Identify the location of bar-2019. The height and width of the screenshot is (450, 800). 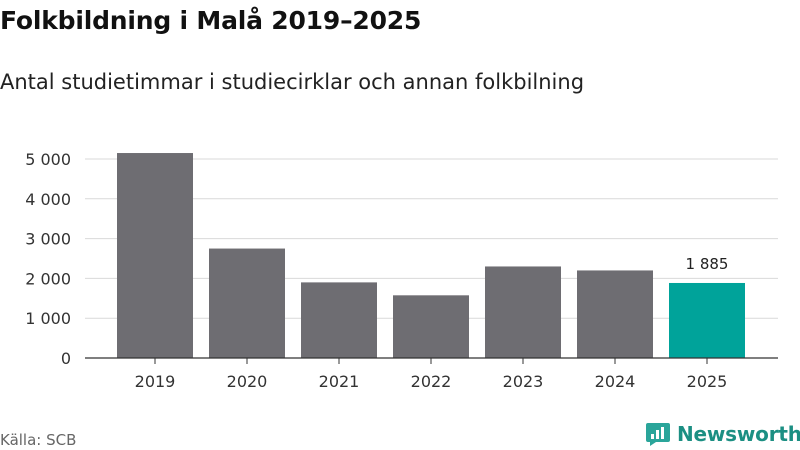
(155, 255).